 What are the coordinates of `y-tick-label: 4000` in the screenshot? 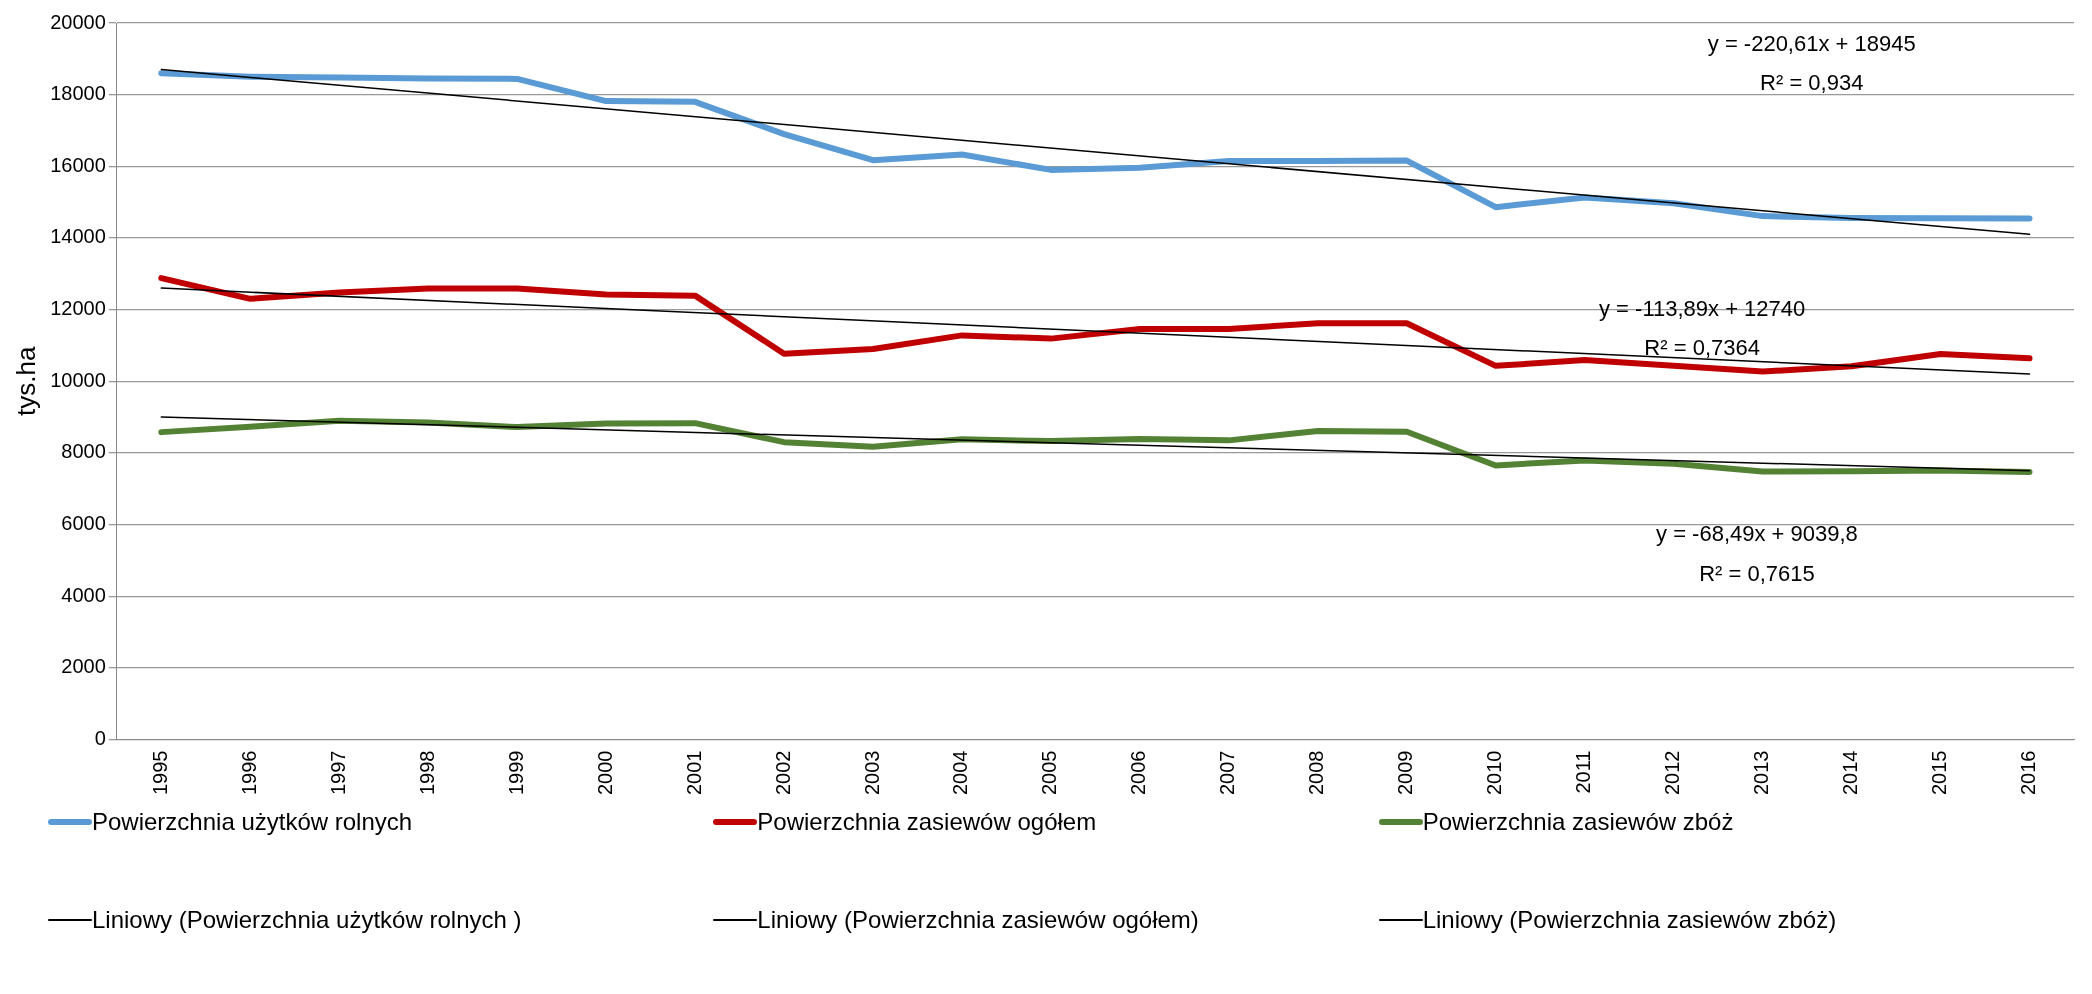 It's located at (83, 594).